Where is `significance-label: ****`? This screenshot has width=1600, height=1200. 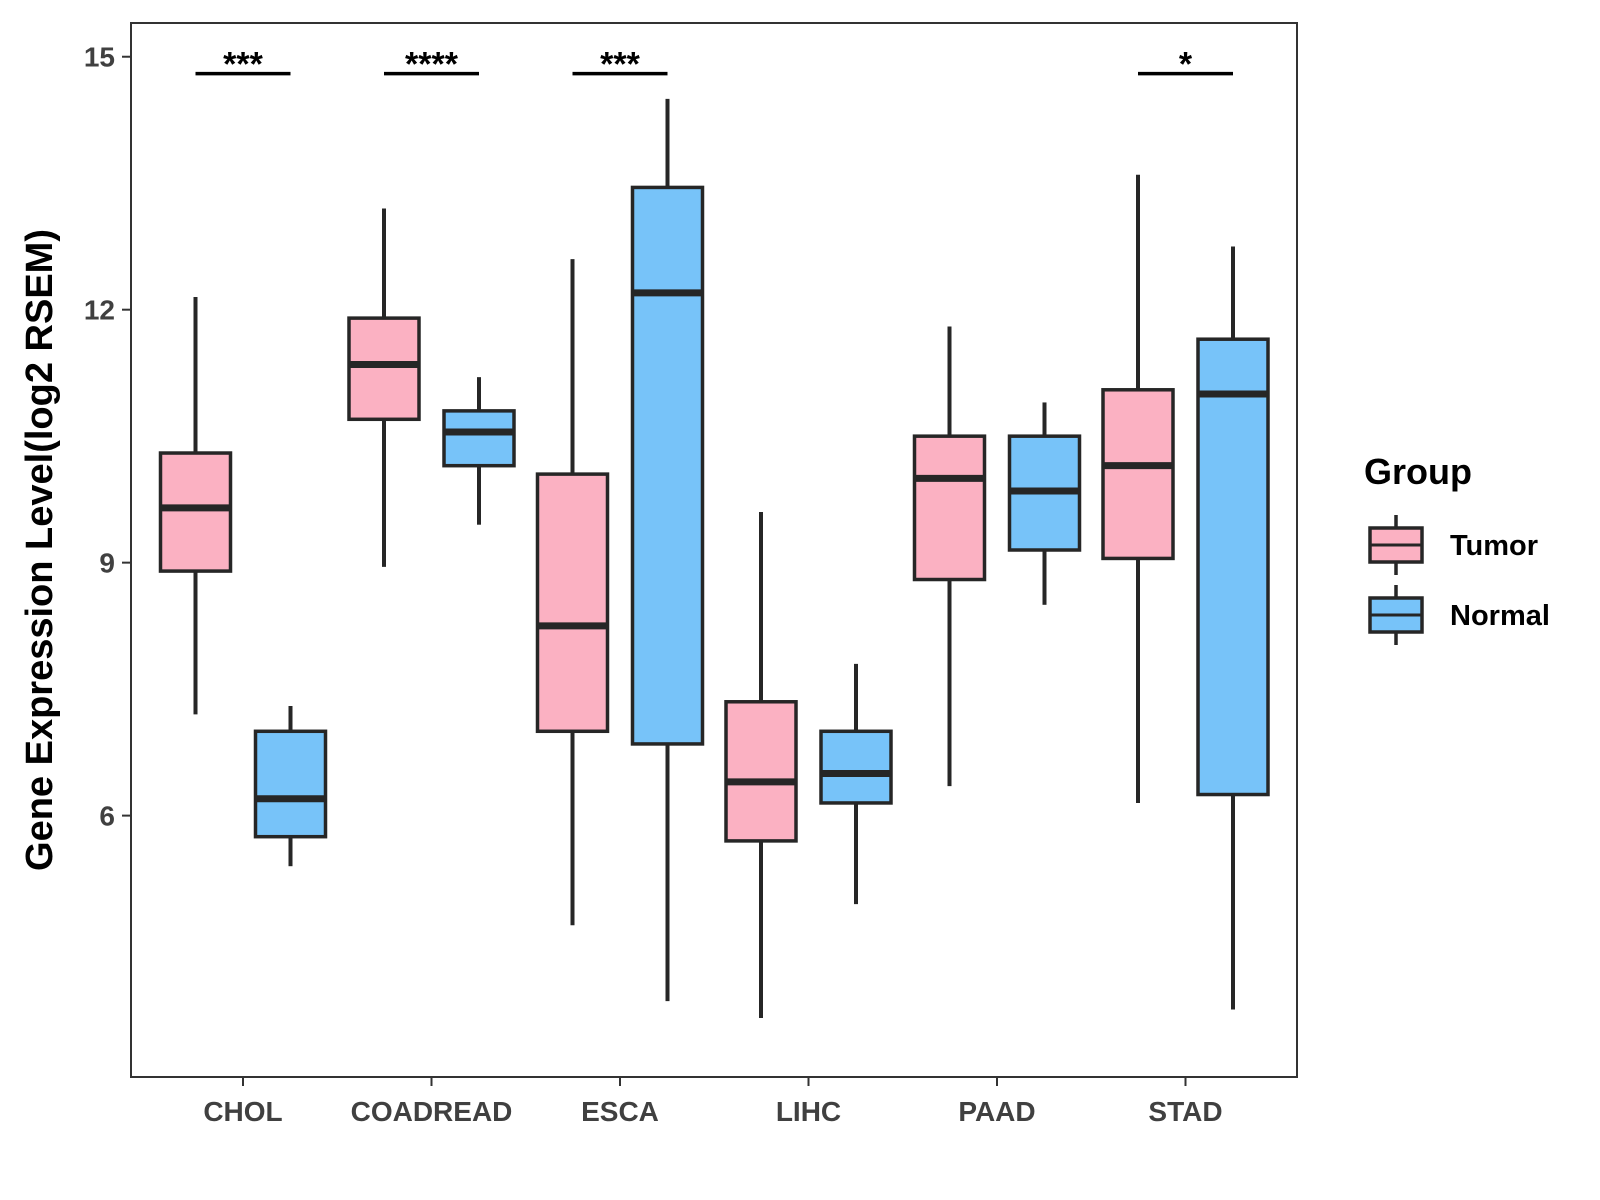
significance-label: **** is located at coordinates (432, 65).